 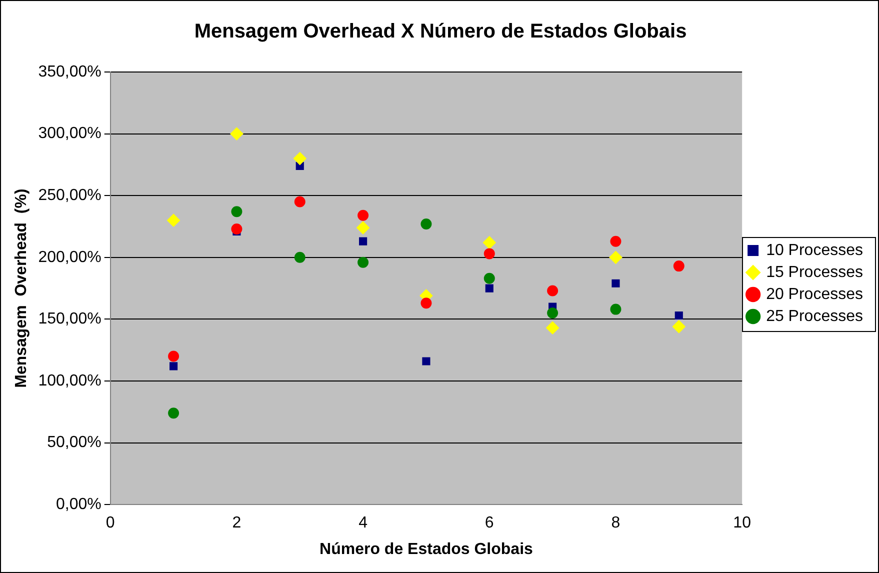 What do you see at coordinates (440, 31) in the screenshot?
I see `chart-title: Mensagem Overhead X Número de Estados Globais` at bounding box center [440, 31].